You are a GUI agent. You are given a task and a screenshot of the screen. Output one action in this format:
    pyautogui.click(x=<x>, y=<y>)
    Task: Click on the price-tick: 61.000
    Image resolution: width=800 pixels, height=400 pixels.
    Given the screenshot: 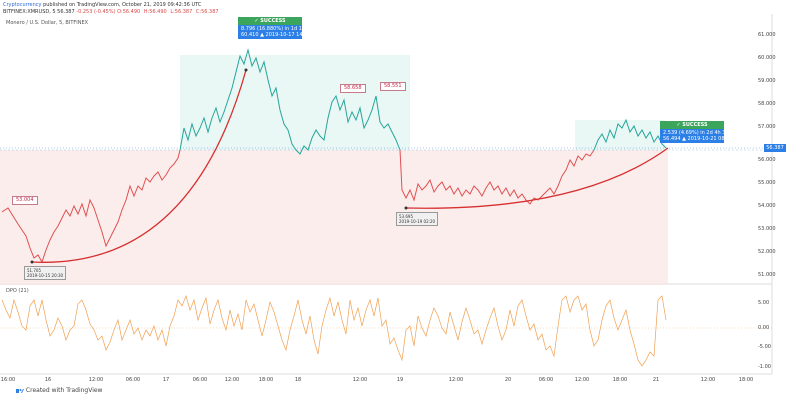 What is the action you would take?
    pyautogui.click(x=767, y=35)
    